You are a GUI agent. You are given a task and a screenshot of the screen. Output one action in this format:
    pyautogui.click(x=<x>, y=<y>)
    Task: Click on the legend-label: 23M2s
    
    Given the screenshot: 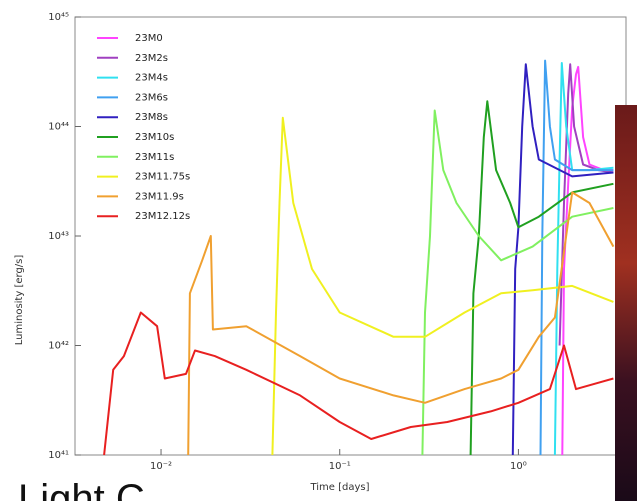 What is the action you would take?
    pyautogui.click(x=151, y=58)
    